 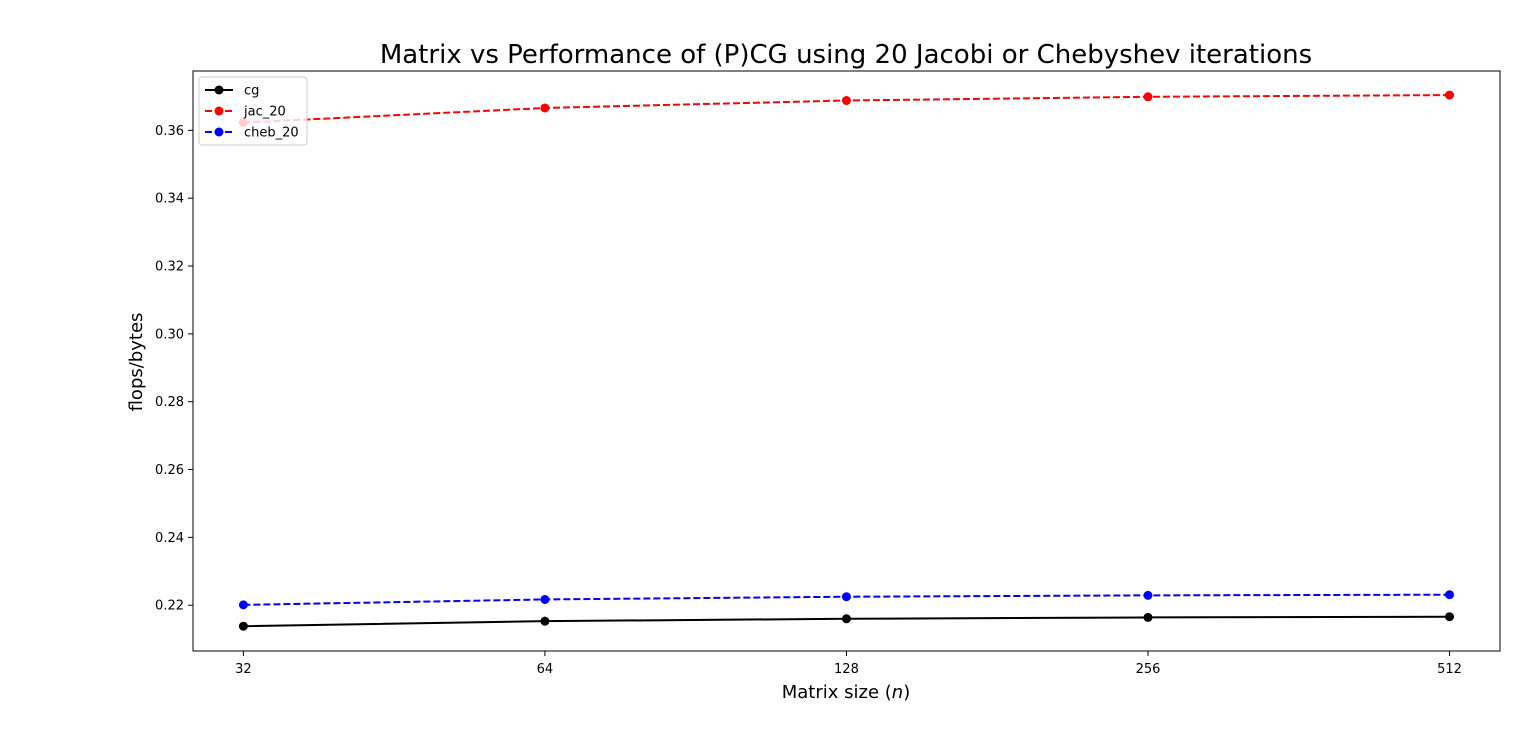 What do you see at coordinates (906, 692) in the screenshot?
I see `x-axis-label-end: )` at bounding box center [906, 692].